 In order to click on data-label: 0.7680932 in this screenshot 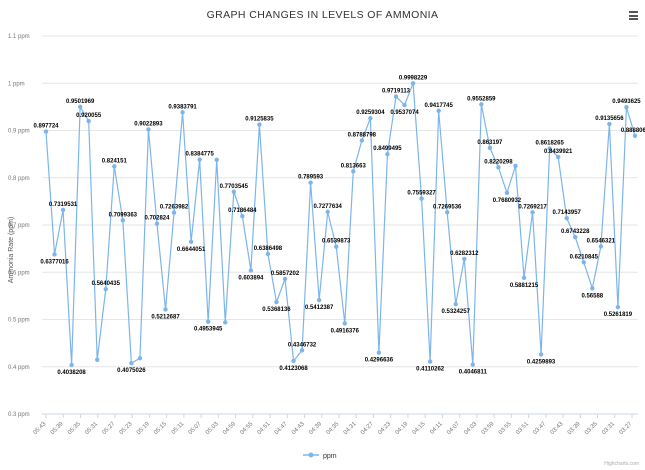, I will do `click(507, 201)`.